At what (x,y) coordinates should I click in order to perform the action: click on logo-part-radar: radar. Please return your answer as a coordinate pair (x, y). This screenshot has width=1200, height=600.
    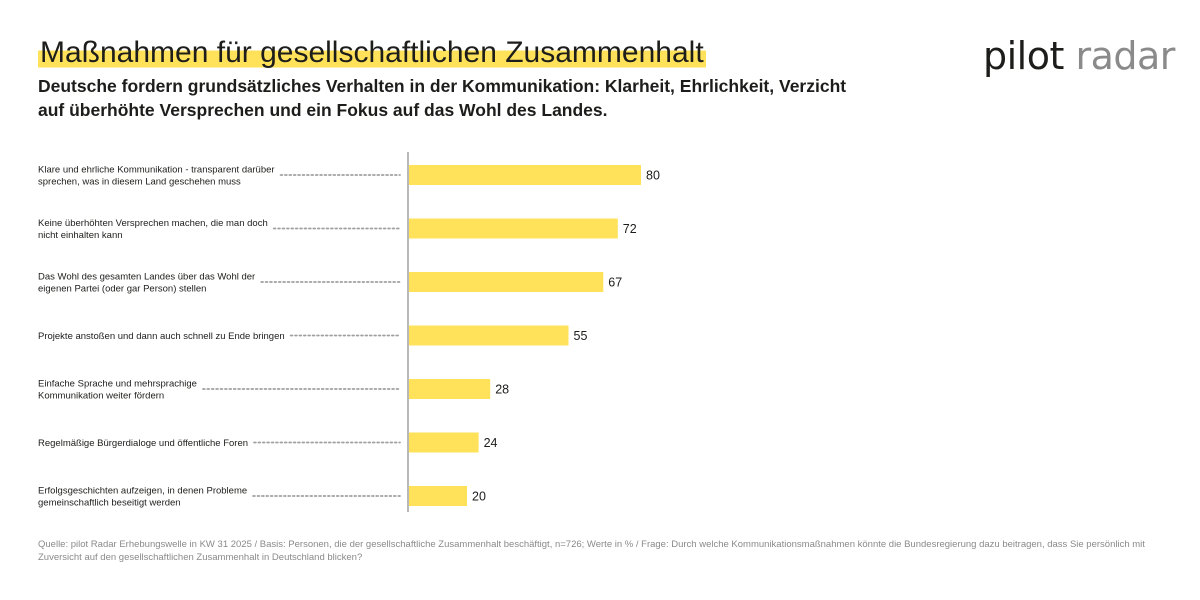
    Looking at the image, I should click on (1125, 56).